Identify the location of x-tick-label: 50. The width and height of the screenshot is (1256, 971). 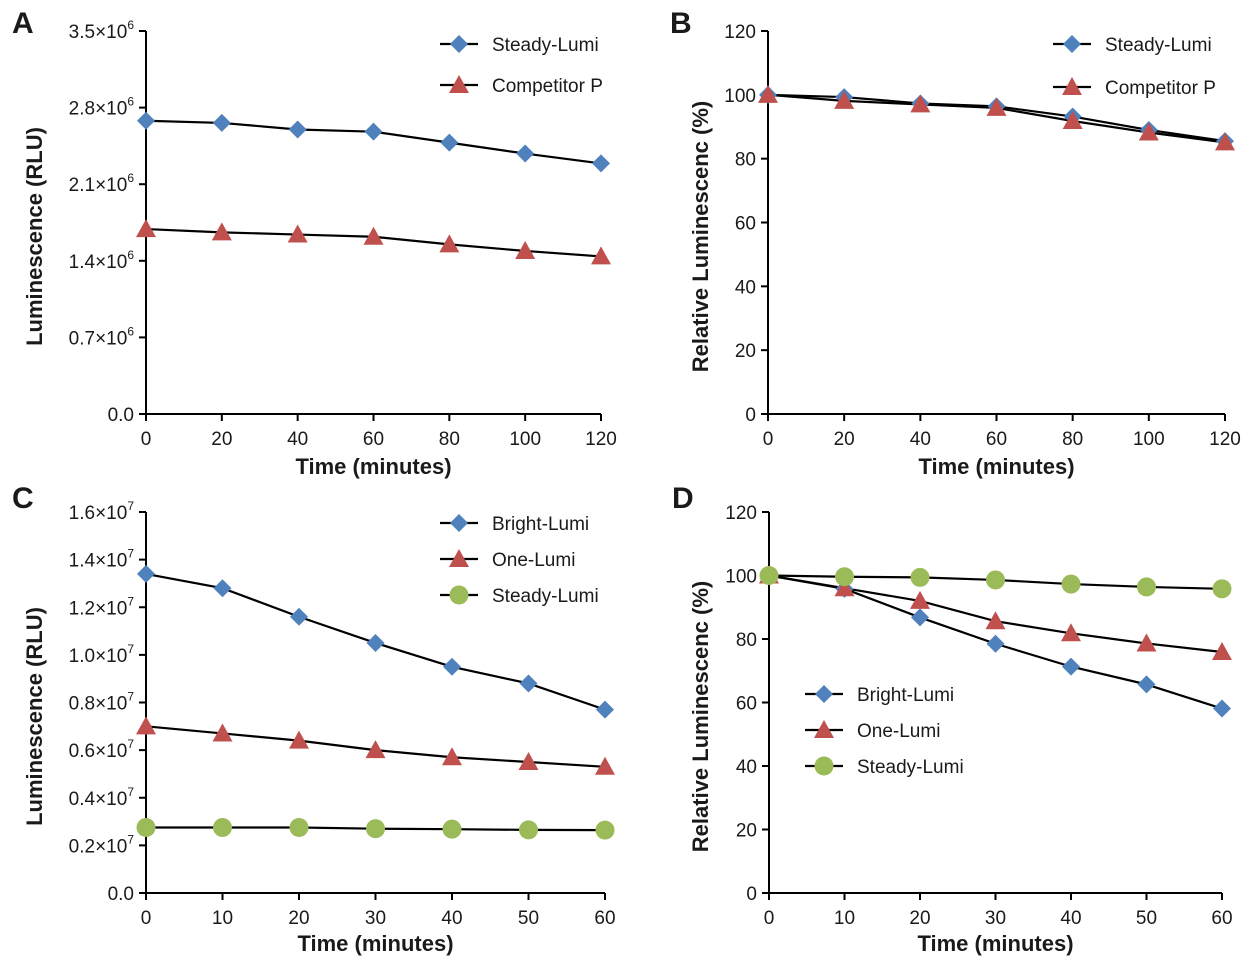
(1146, 918).